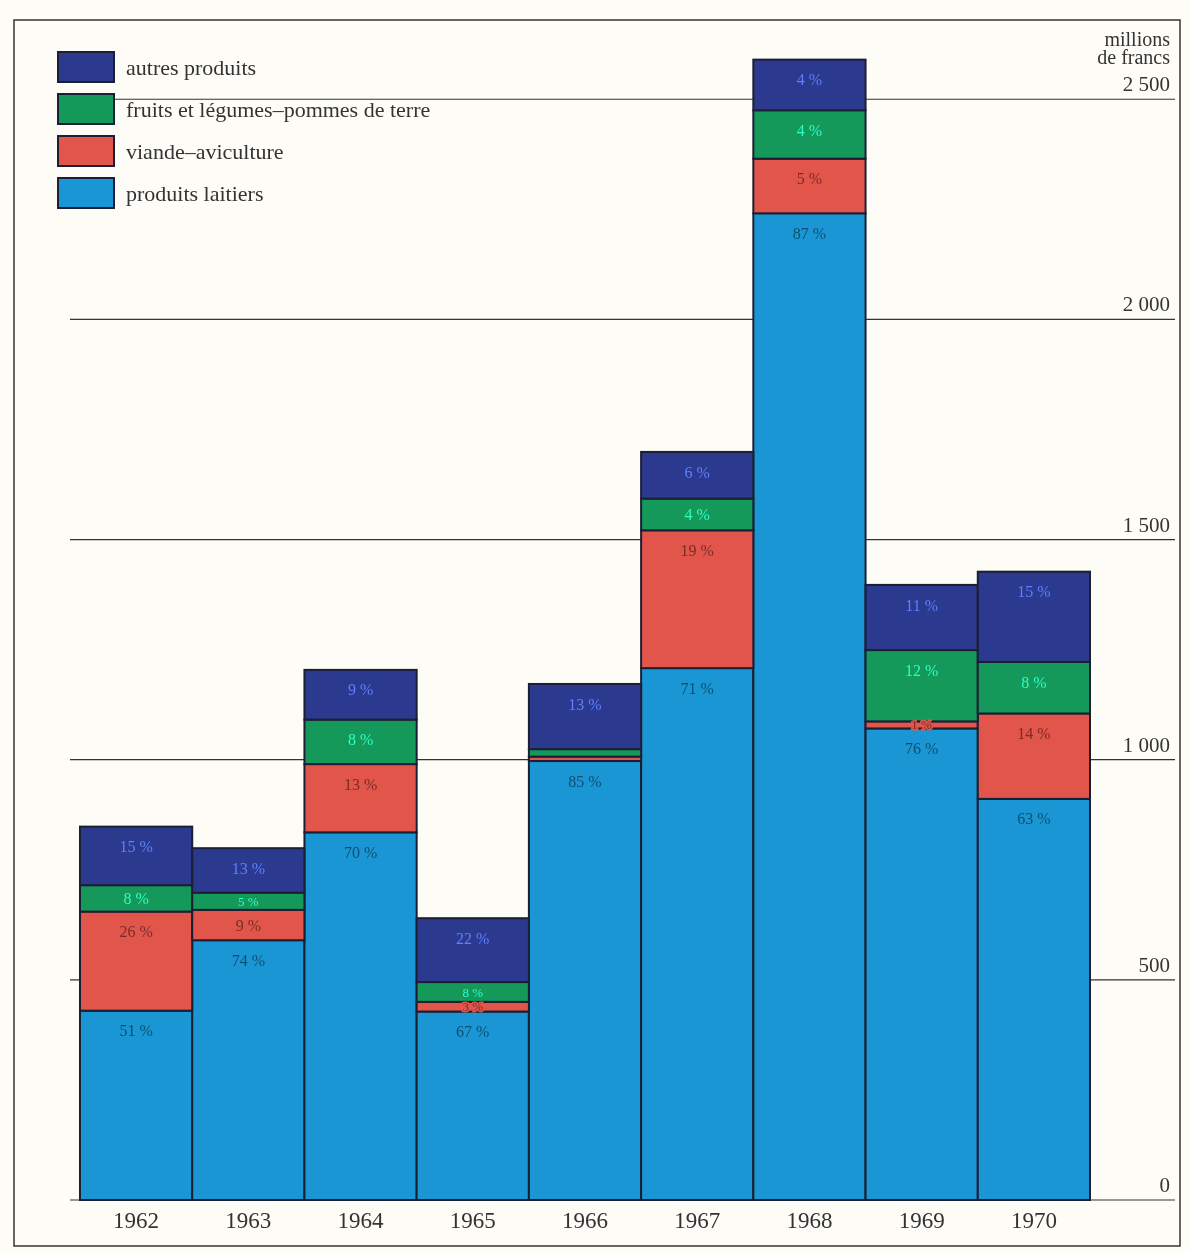 Image resolution: width=1190 pixels, height=1251 pixels. Describe the element at coordinates (472, 1220) in the screenshot. I see `x-tick-label: 1965` at that location.